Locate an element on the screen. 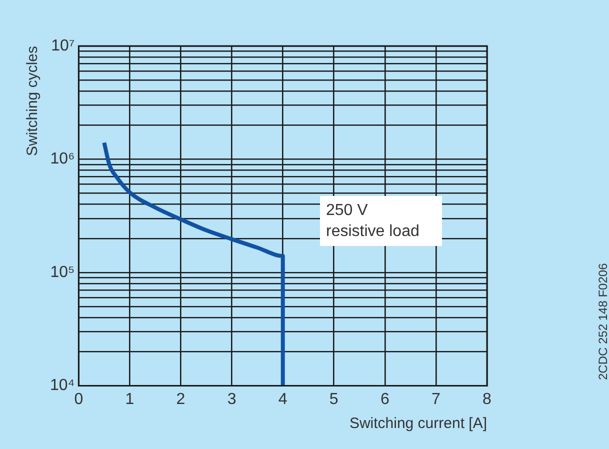 Image resolution: width=609 pixels, height=449 pixels. x-tick-label: 4 is located at coordinates (283, 399).